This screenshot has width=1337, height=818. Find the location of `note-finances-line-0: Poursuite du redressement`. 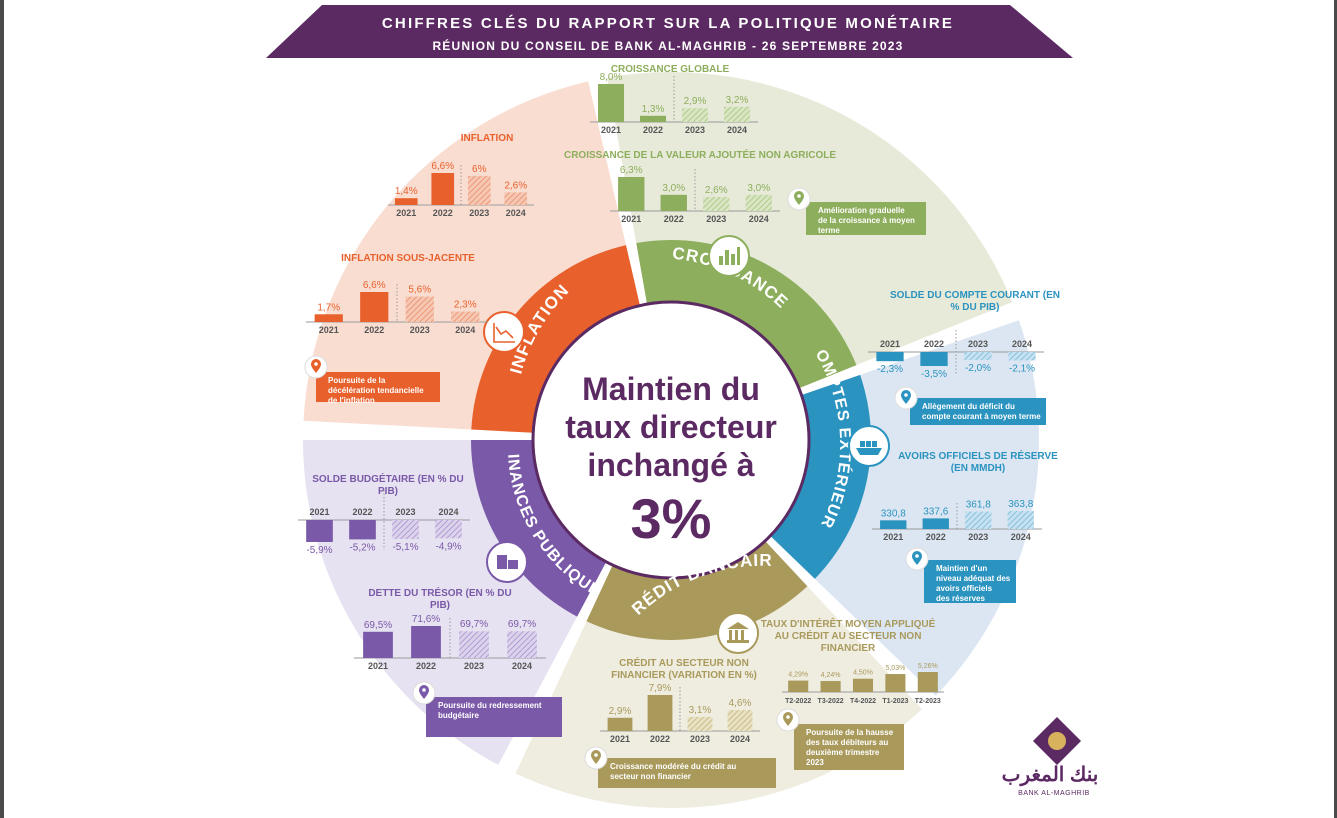

note-finances-line-0: Poursuite du redressement is located at coordinates (490, 705).